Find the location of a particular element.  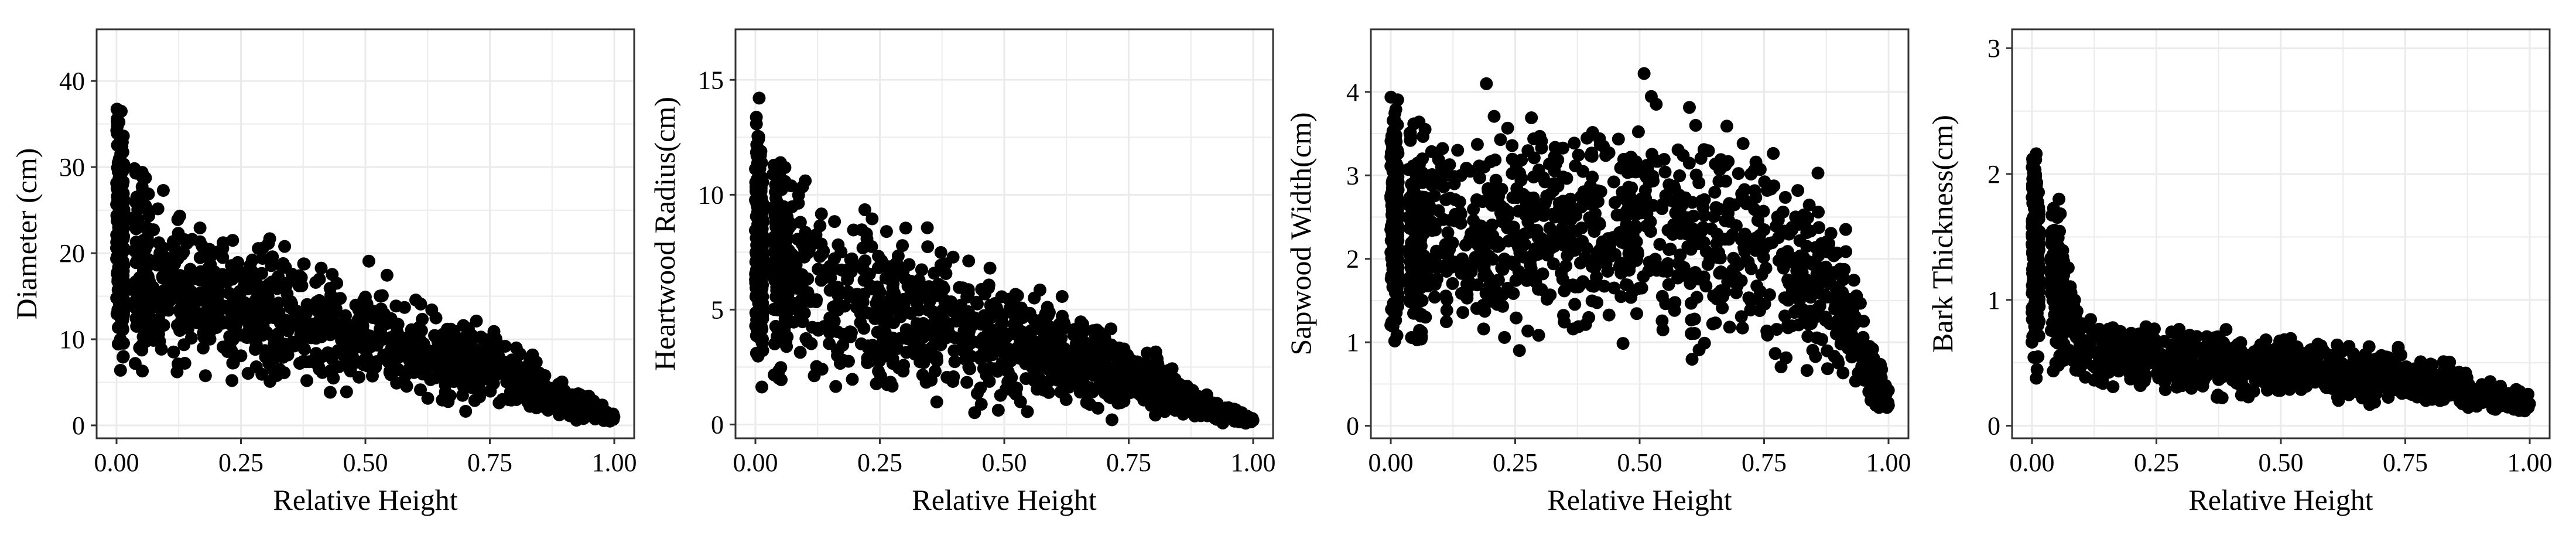

x-tick-label: 0.25 is located at coordinates (241, 462).